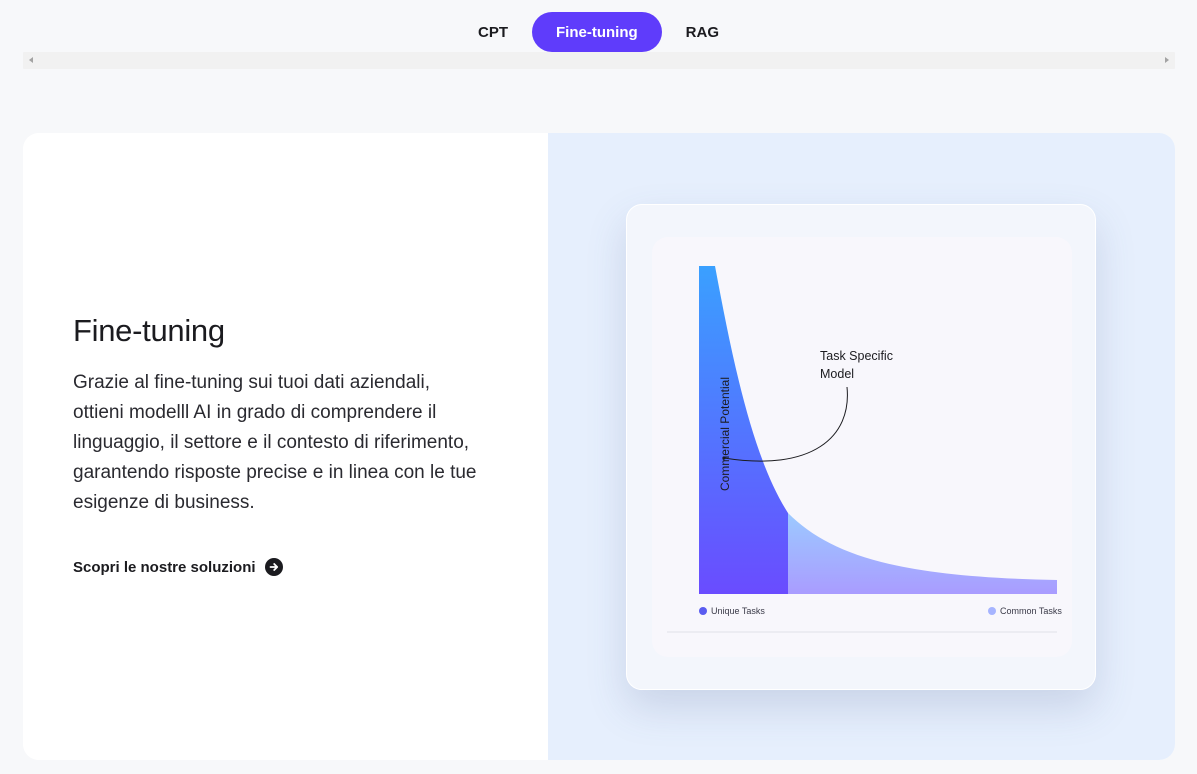  Describe the element at coordinates (31, 60) in the screenshot. I see `scroll-left-arrow-icon` at that location.